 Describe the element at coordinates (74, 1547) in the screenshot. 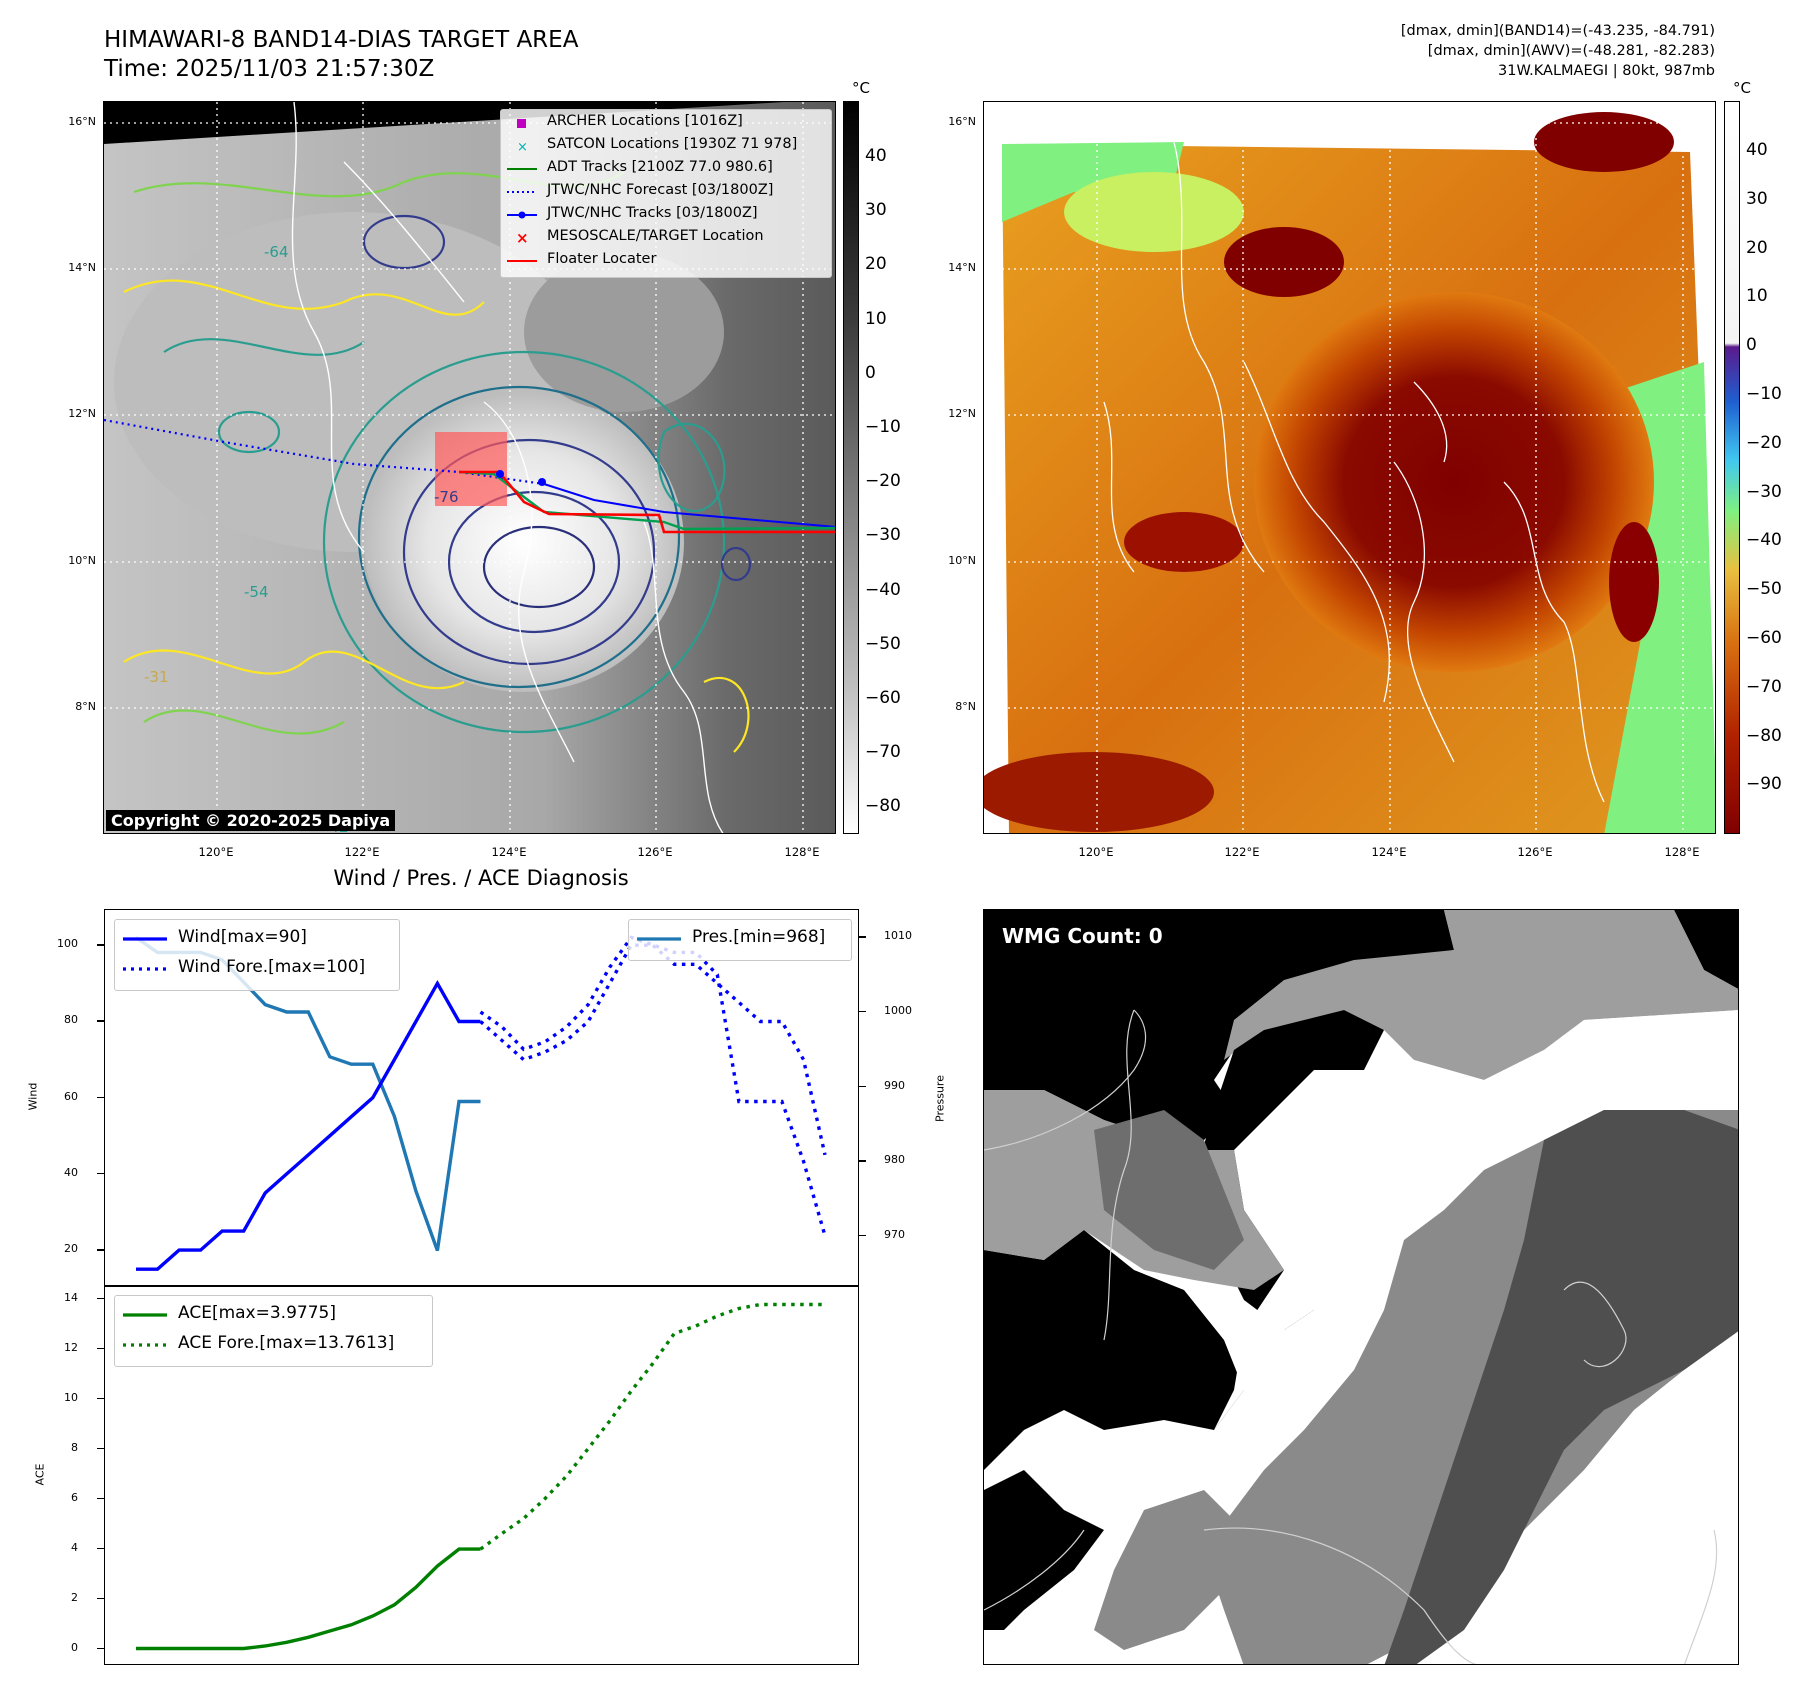

I see `ace-tick-label: 4` at that location.